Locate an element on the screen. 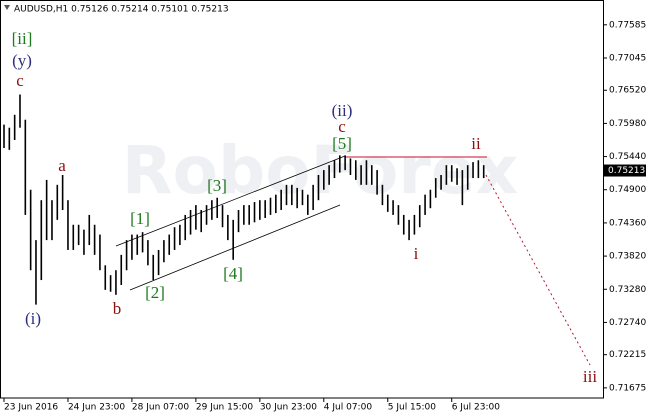 The image size is (646, 414). y-tick-label: 0.77585 is located at coordinates (627, 25).